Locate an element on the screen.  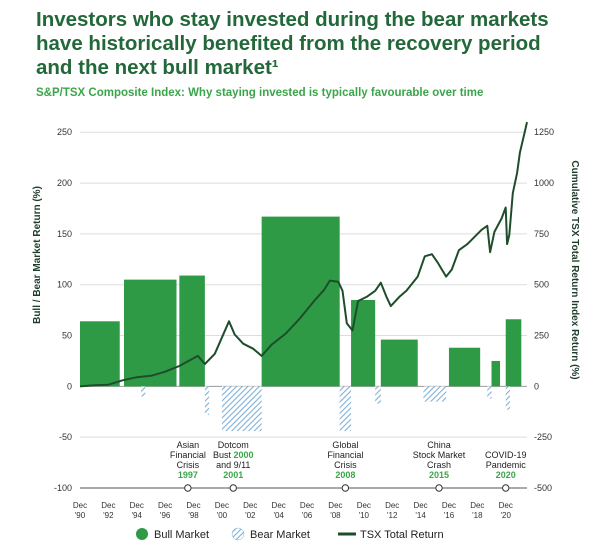
event-label: China is located at coordinates (439, 445).